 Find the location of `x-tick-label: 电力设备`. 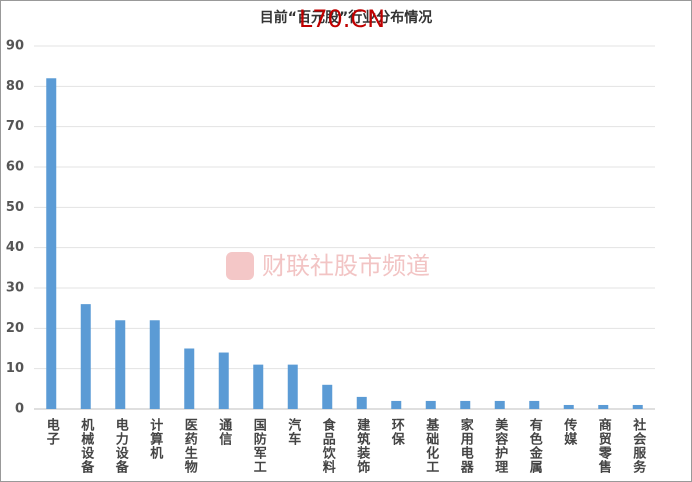

x-tick-label: 电力设备 is located at coordinates (121, 445).